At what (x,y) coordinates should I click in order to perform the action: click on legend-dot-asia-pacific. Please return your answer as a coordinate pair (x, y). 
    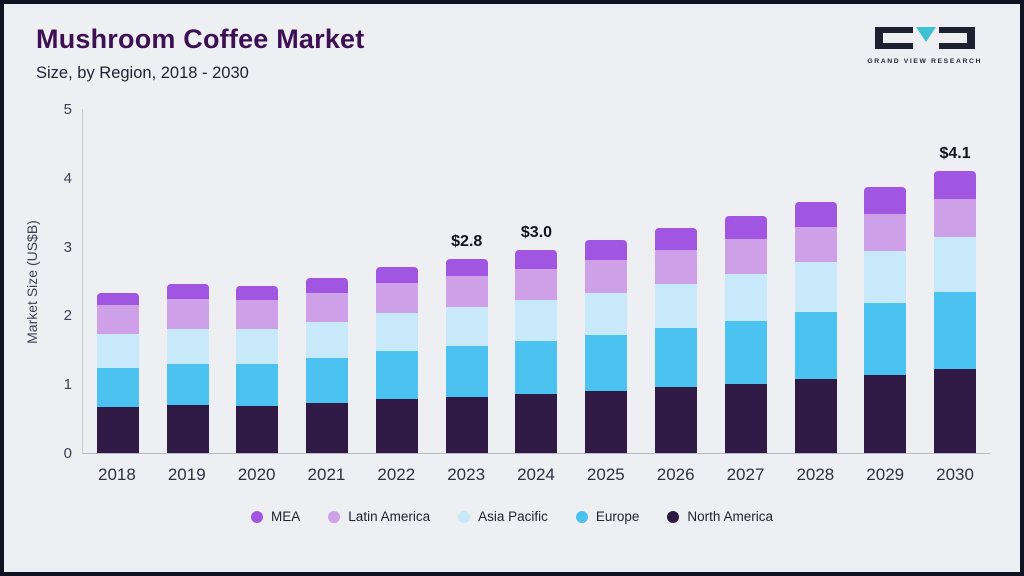
    Looking at the image, I should click on (464, 516).